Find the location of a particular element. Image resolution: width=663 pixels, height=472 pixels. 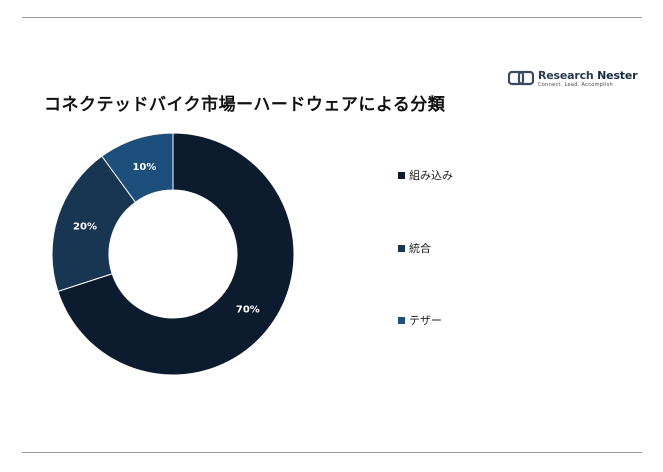

logo-mark-icon is located at coordinates (521, 78).